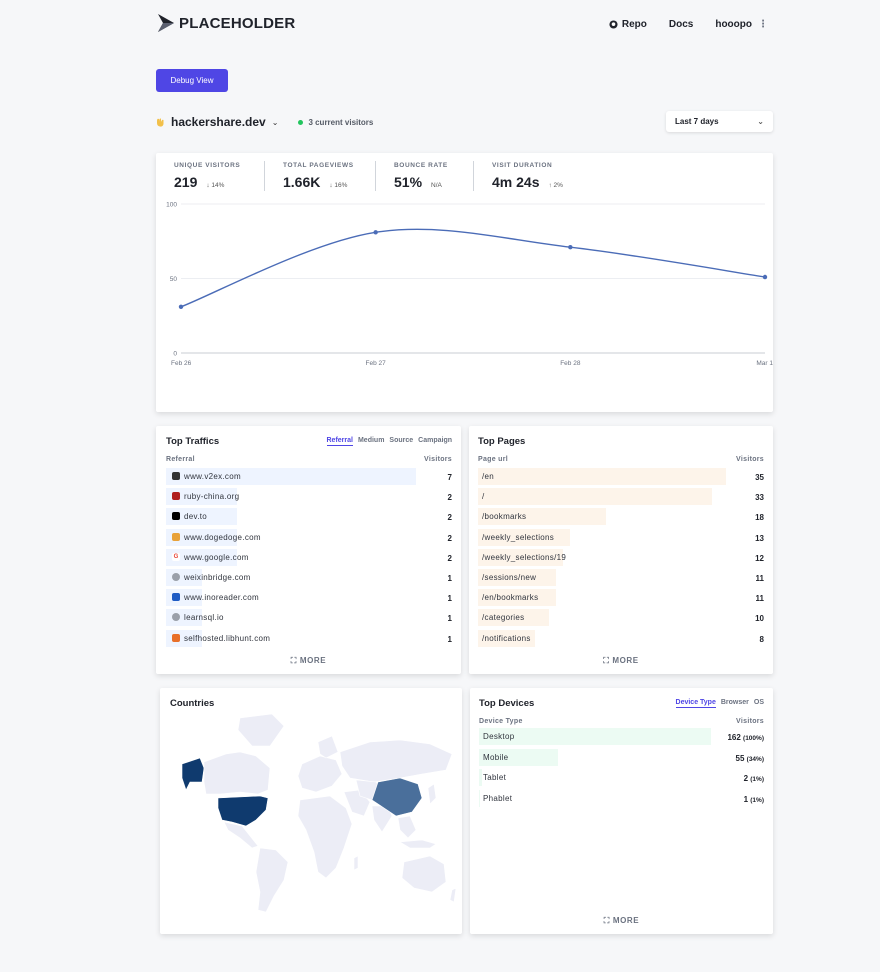  What do you see at coordinates (759, 578) in the screenshot?
I see `row-count: 11` at bounding box center [759, 578].